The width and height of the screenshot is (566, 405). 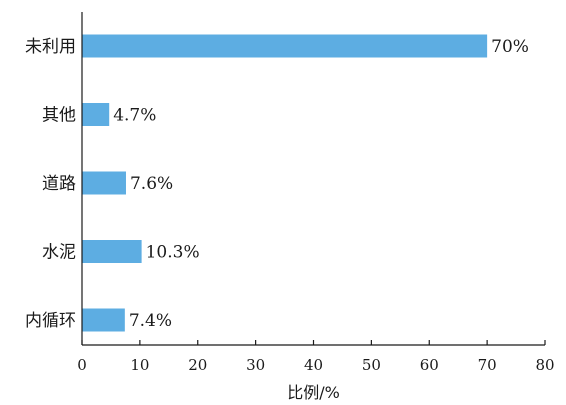 What do you see at coordinates (313, 392) in the screenshot?
I see `x-axis-title: 比例/%` at bounding box center [313, 392].